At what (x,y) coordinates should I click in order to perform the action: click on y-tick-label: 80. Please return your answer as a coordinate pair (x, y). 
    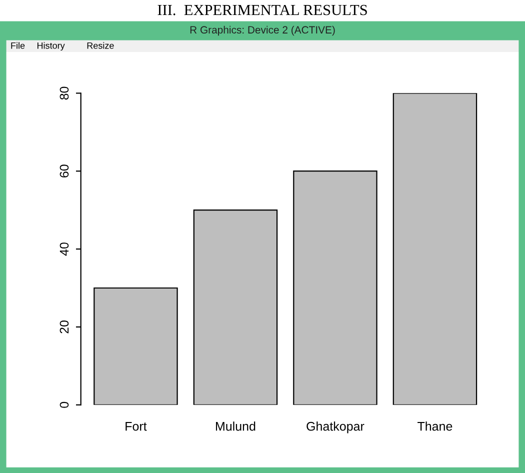
    Looking at the image, I should click on (64, 93).